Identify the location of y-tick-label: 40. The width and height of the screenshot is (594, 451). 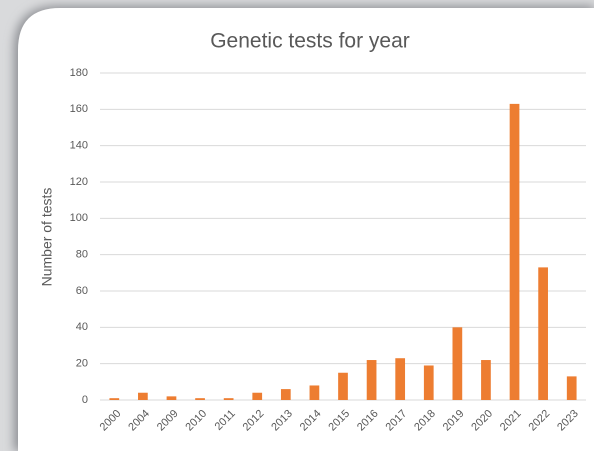
(82, 327).